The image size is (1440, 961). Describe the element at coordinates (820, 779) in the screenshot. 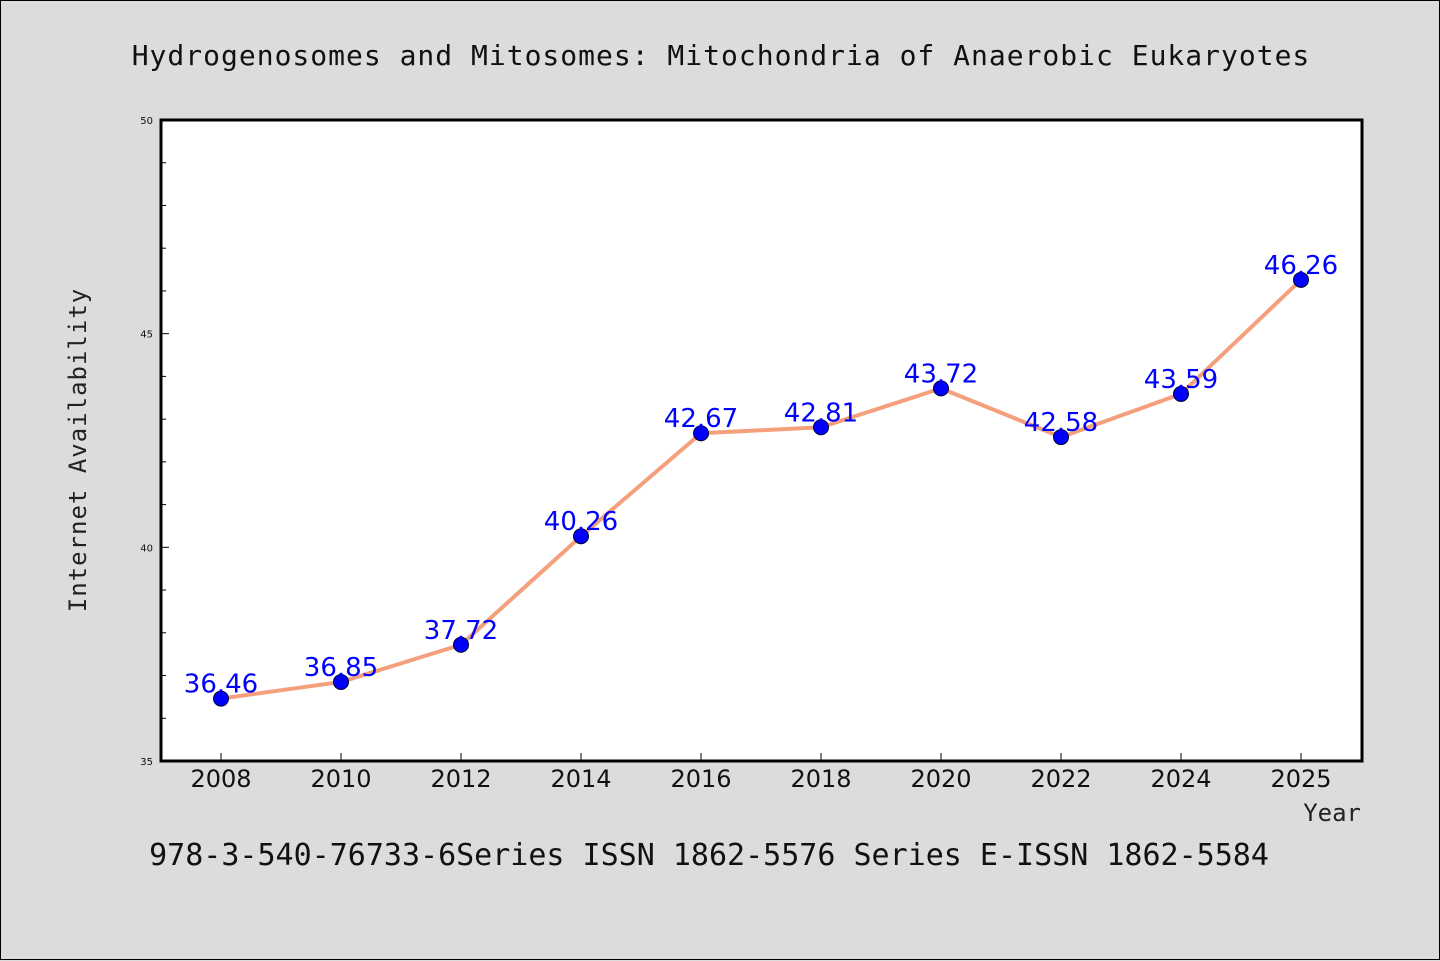

I see `x-tick-label: 2018` at that location.